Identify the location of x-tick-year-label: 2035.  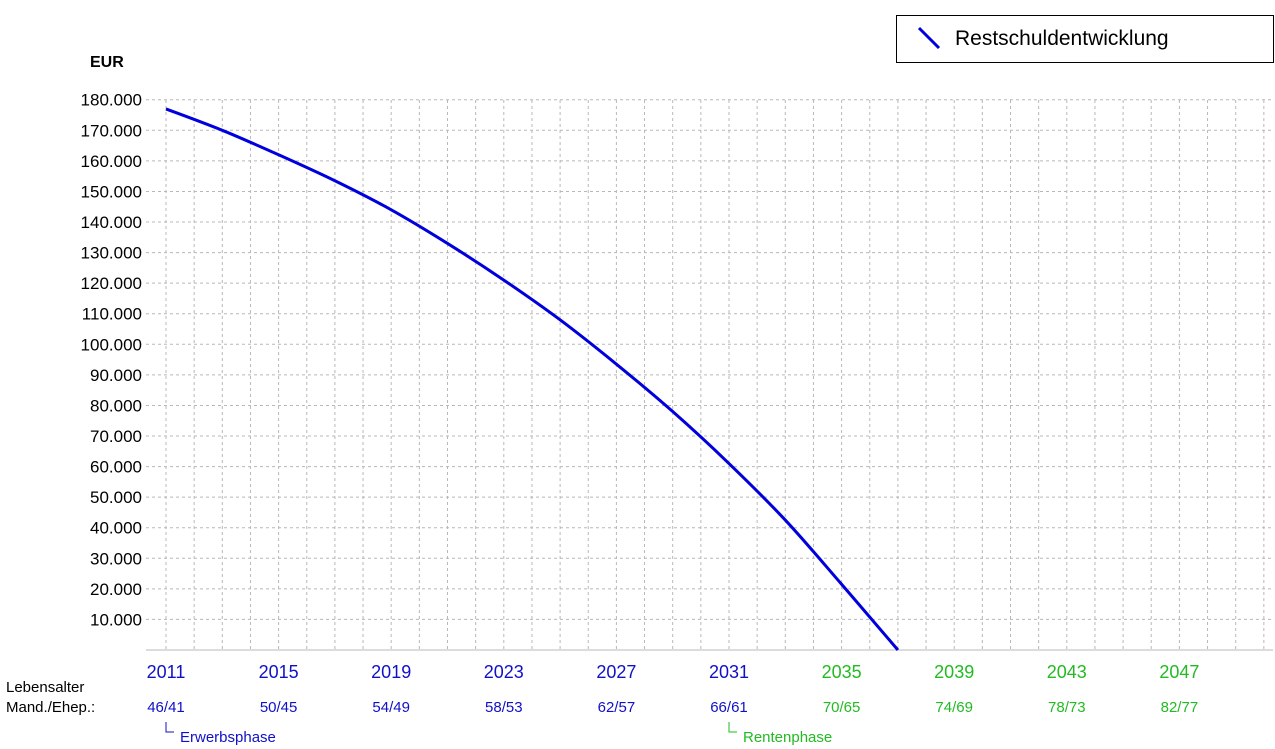
(842, 672).